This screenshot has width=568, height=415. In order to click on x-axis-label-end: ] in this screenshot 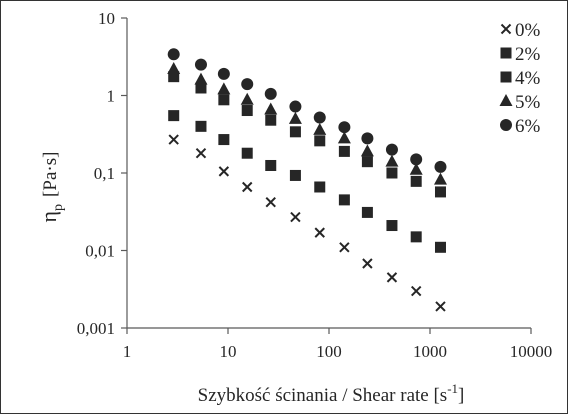, I will do `click(461, 395)`.